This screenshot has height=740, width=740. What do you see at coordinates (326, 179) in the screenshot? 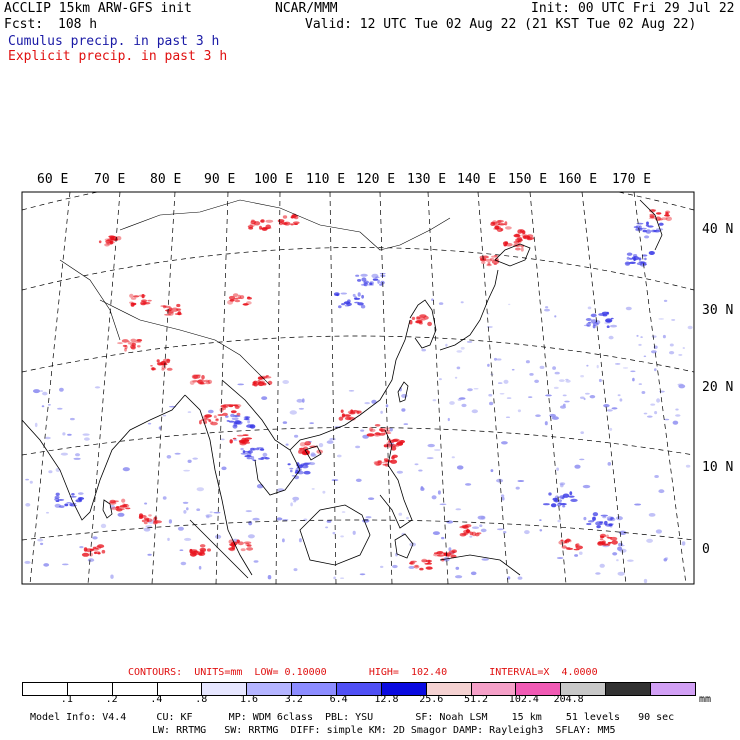
I see `lon-label: 110 E` at bounding box center [326, 179].